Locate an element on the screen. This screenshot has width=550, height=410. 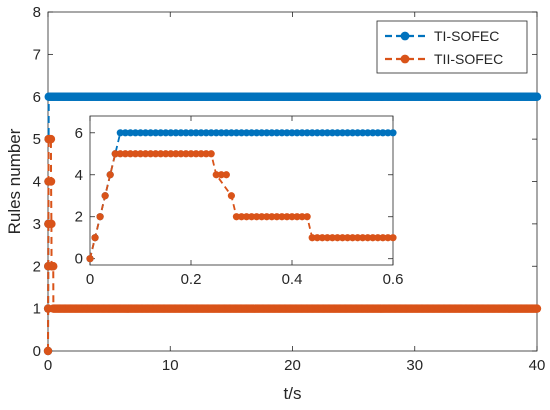
legend-item: TI-SOFEC is located at coordinates (442, 36).